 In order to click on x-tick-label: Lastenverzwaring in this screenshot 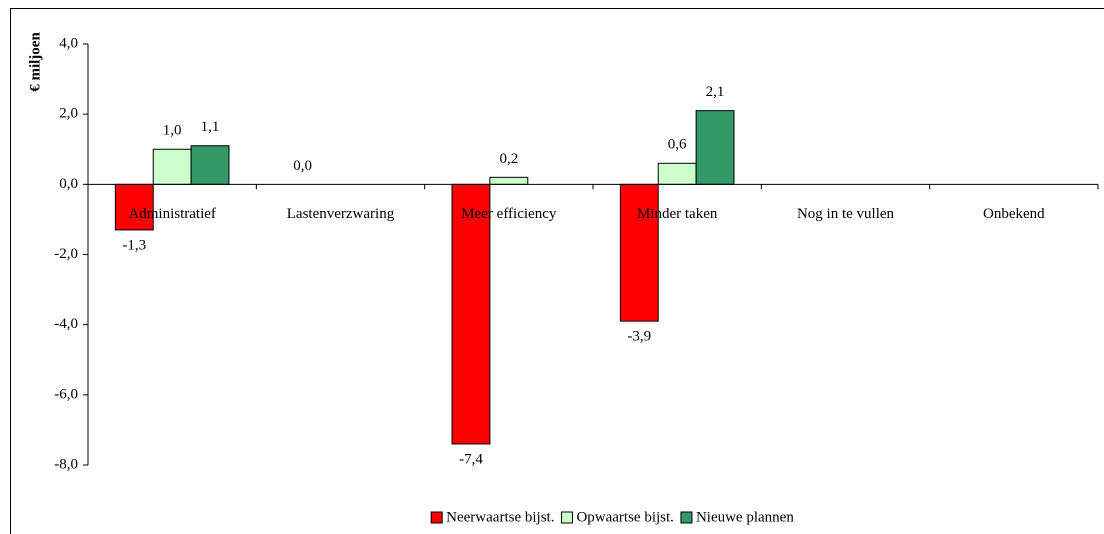, I will do `click(341, 214)`.